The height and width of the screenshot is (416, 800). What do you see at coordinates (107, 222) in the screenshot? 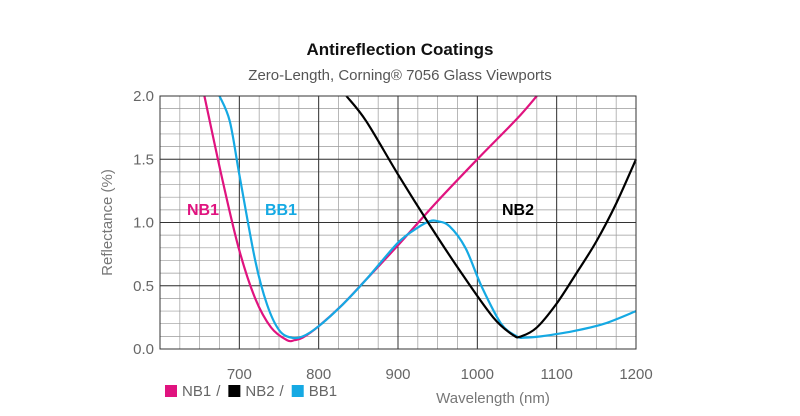
I see `y-axis-label: Reflectance (%)` at bounding box center [107, 222].